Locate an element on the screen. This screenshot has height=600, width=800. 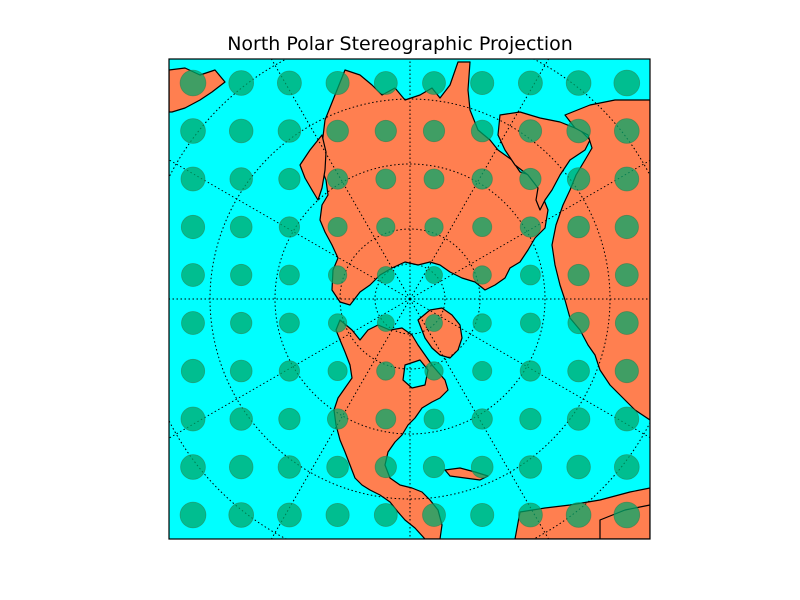
land-kamchatka is located at coordinates (313, 167).